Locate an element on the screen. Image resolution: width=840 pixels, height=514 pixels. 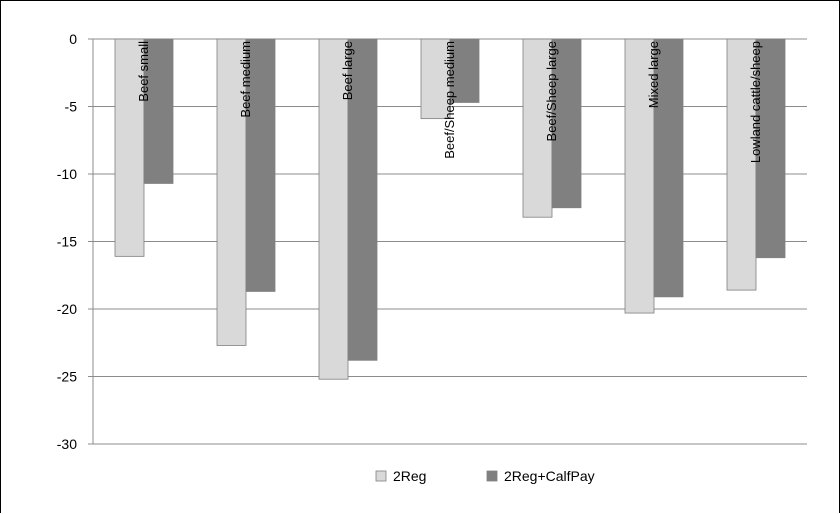
category-label: Beef medium is located at coordinates (245, 79).